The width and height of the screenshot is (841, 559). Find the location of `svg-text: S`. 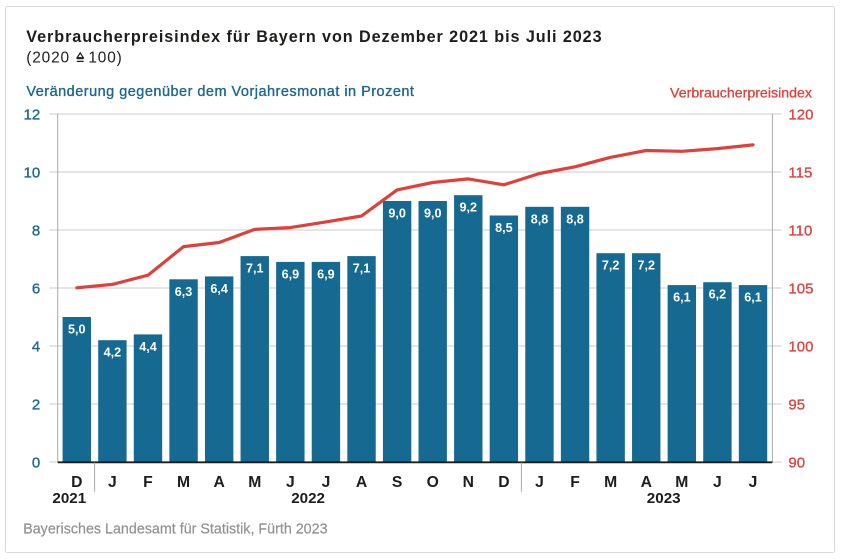

svg-text: S is located at coordinates (397, 482).